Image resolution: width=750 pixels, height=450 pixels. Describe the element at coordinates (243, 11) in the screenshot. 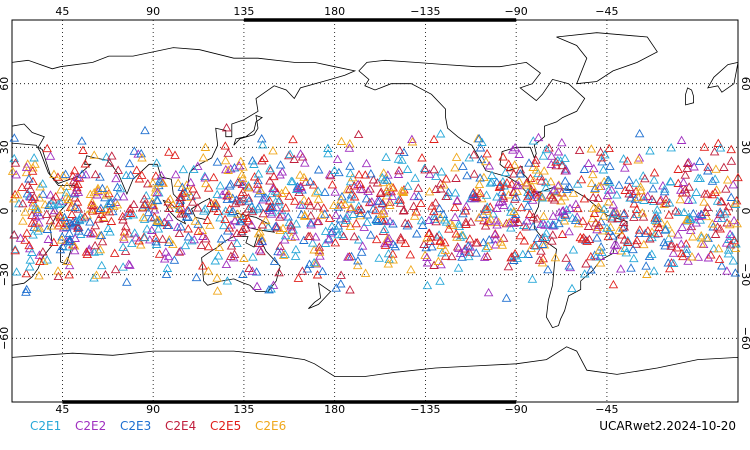

I see `top-lon-tick-label: 135` at that location.